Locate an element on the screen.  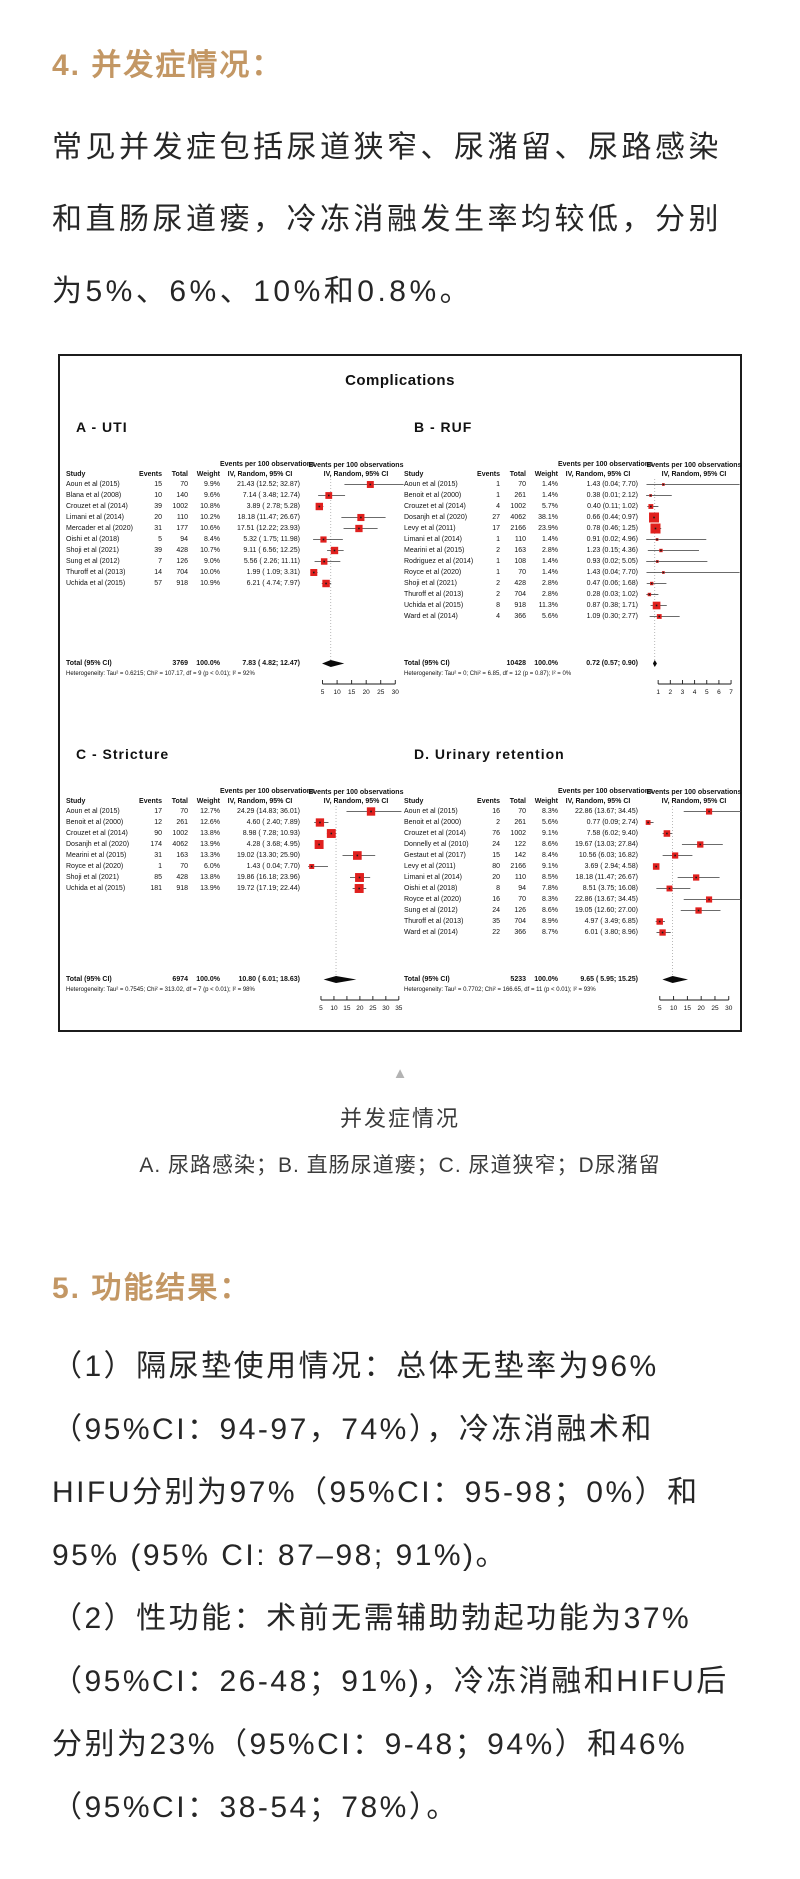
table-cell: 110 is located at coordinates (182, 517).